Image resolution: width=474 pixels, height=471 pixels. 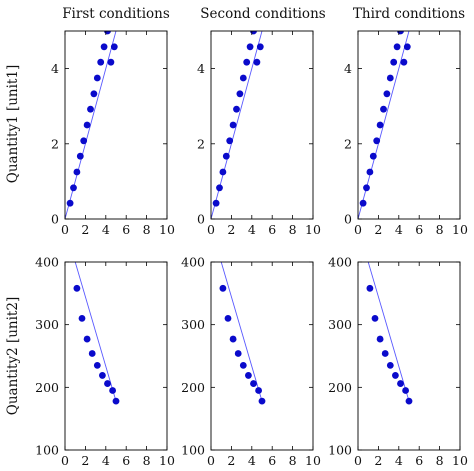 I want to click on subplot-row2-third: 0 2 4 6 8 10 100 200 300 400, so click(x=398, y=362).